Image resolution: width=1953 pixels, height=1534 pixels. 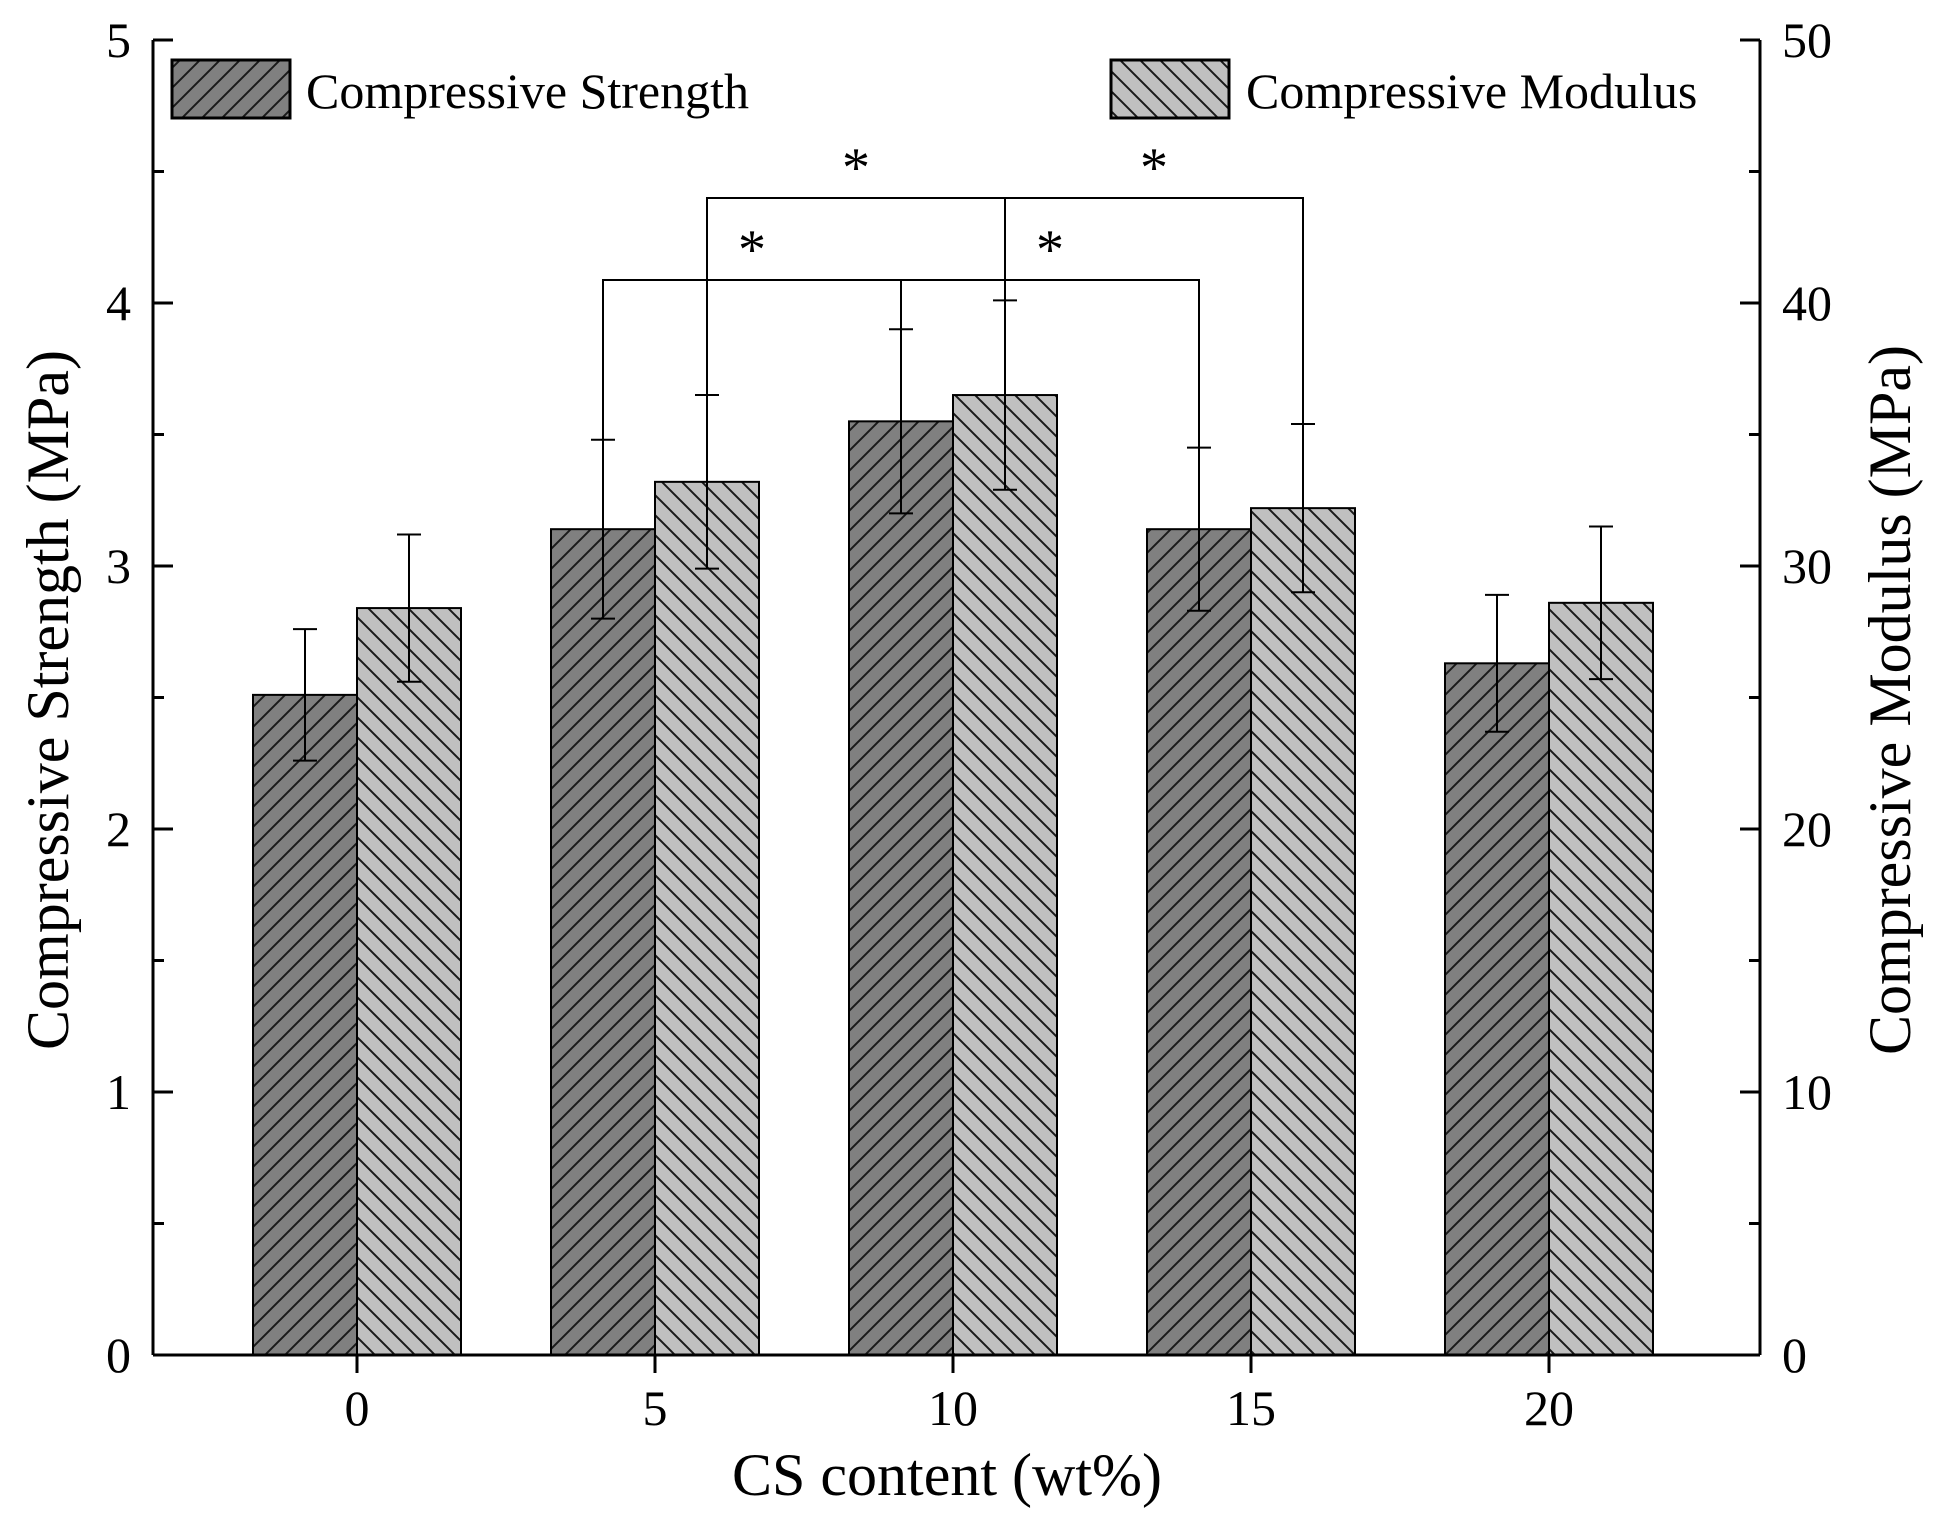 I want to click on y2-tick-label-50: 50, so click(x=1807, y=40).